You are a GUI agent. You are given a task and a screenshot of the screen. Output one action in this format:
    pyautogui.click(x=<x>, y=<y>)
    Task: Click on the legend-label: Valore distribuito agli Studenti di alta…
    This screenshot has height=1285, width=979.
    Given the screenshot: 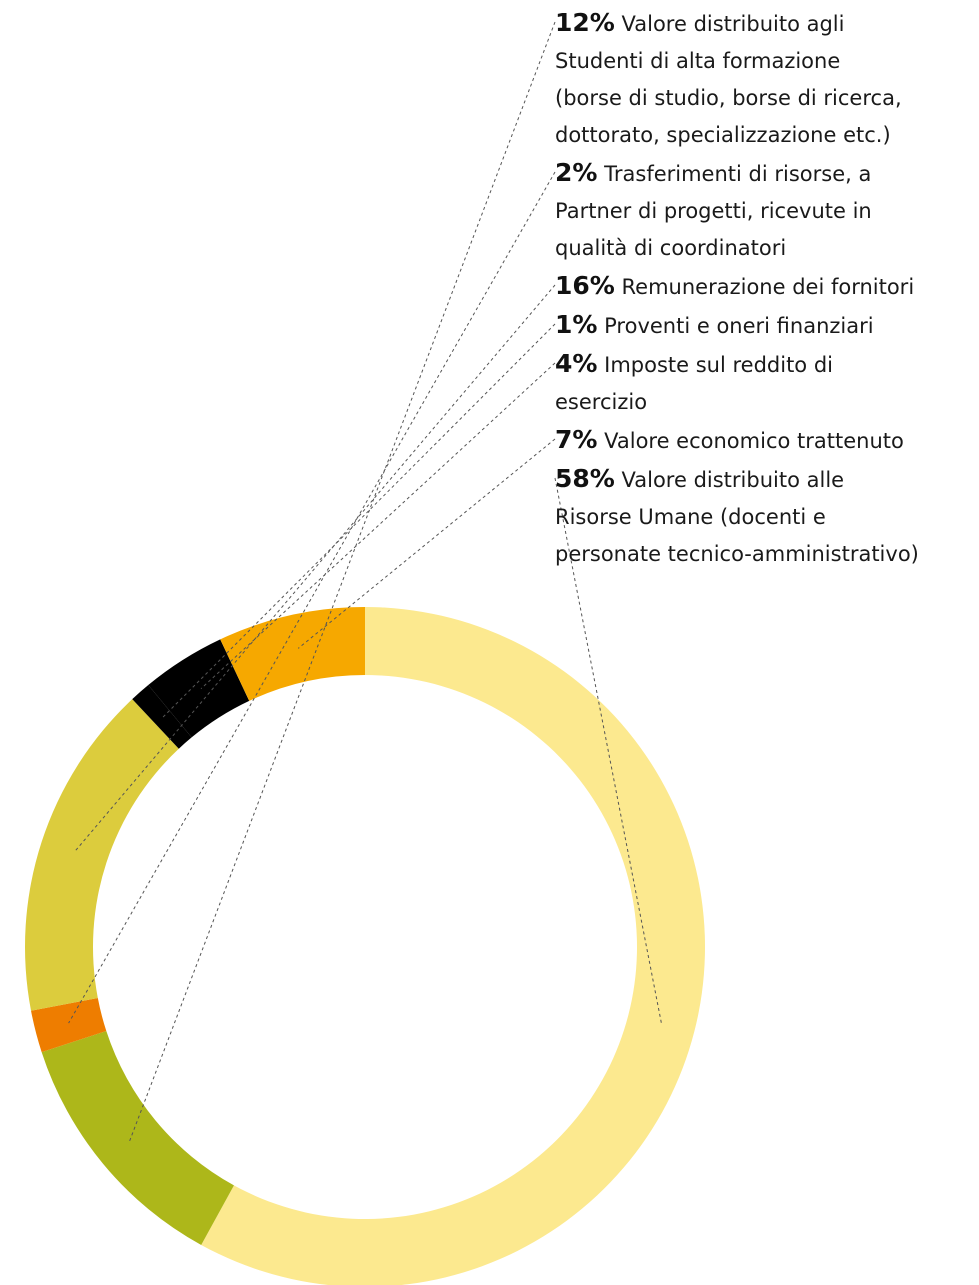 What is the action you would take?
    pyautogui.click(x=728, y=79)
    